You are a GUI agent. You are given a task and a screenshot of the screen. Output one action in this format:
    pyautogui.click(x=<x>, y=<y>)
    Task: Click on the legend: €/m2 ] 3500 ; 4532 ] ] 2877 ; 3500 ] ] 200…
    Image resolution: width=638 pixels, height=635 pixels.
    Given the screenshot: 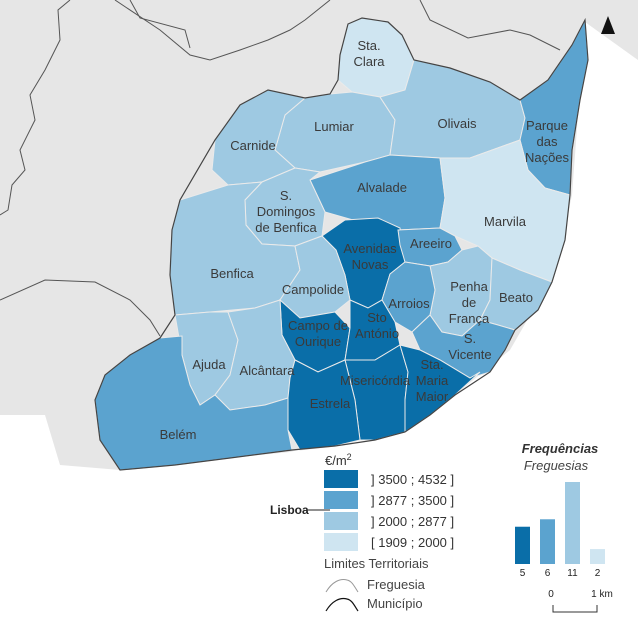 What is the action you would take?
    pyautogui.click(x=389, y=532)
    